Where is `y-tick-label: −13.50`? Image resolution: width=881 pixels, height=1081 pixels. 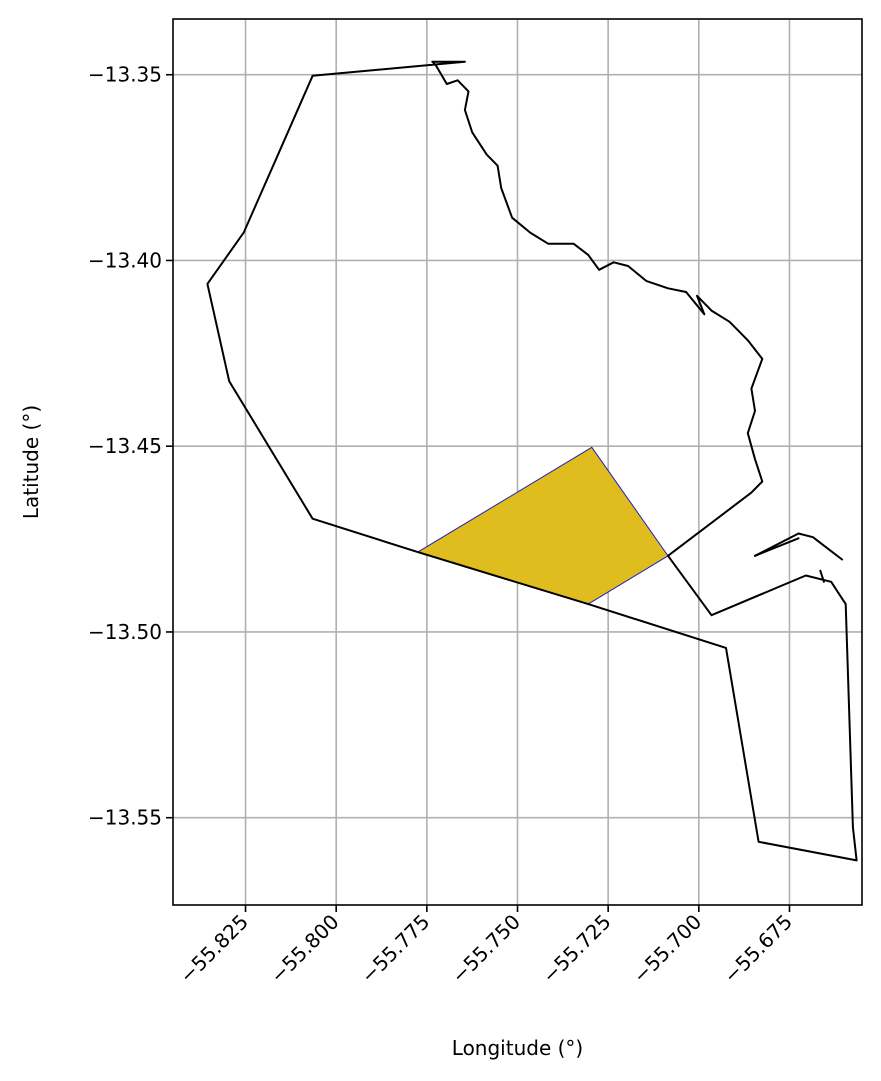 y-tick-label: −13.50 is located at coordinates (125, 632).